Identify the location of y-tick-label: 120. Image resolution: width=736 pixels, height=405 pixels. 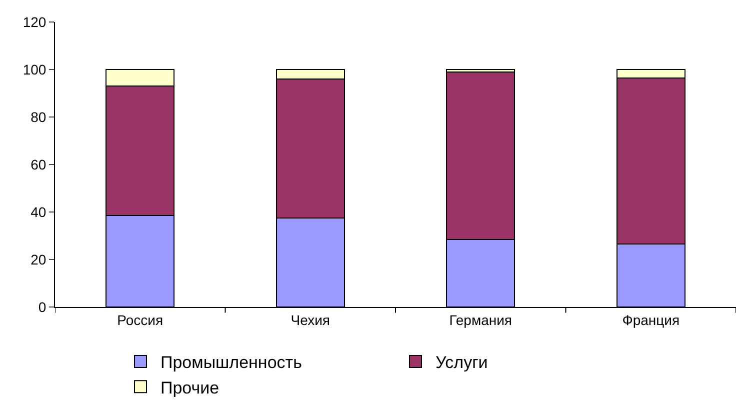
(34, 22).